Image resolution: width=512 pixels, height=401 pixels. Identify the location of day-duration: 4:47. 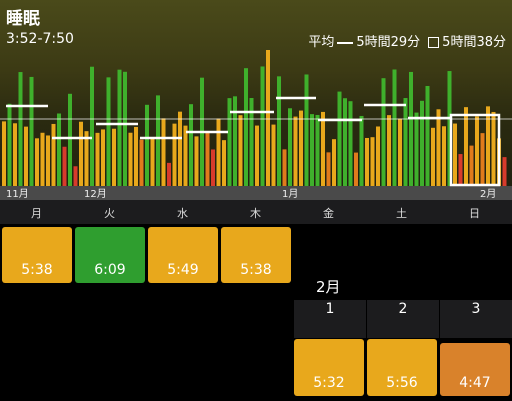
(475, 383).